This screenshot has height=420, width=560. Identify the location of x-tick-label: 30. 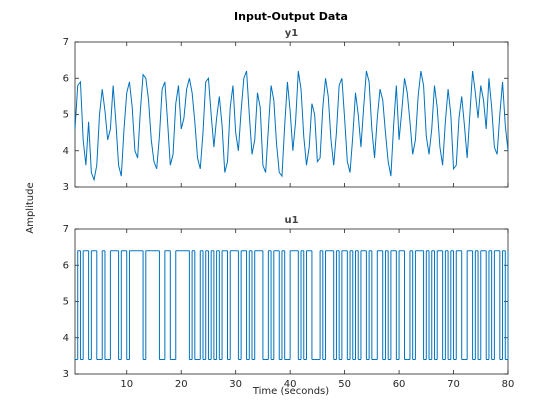
(235, 384).